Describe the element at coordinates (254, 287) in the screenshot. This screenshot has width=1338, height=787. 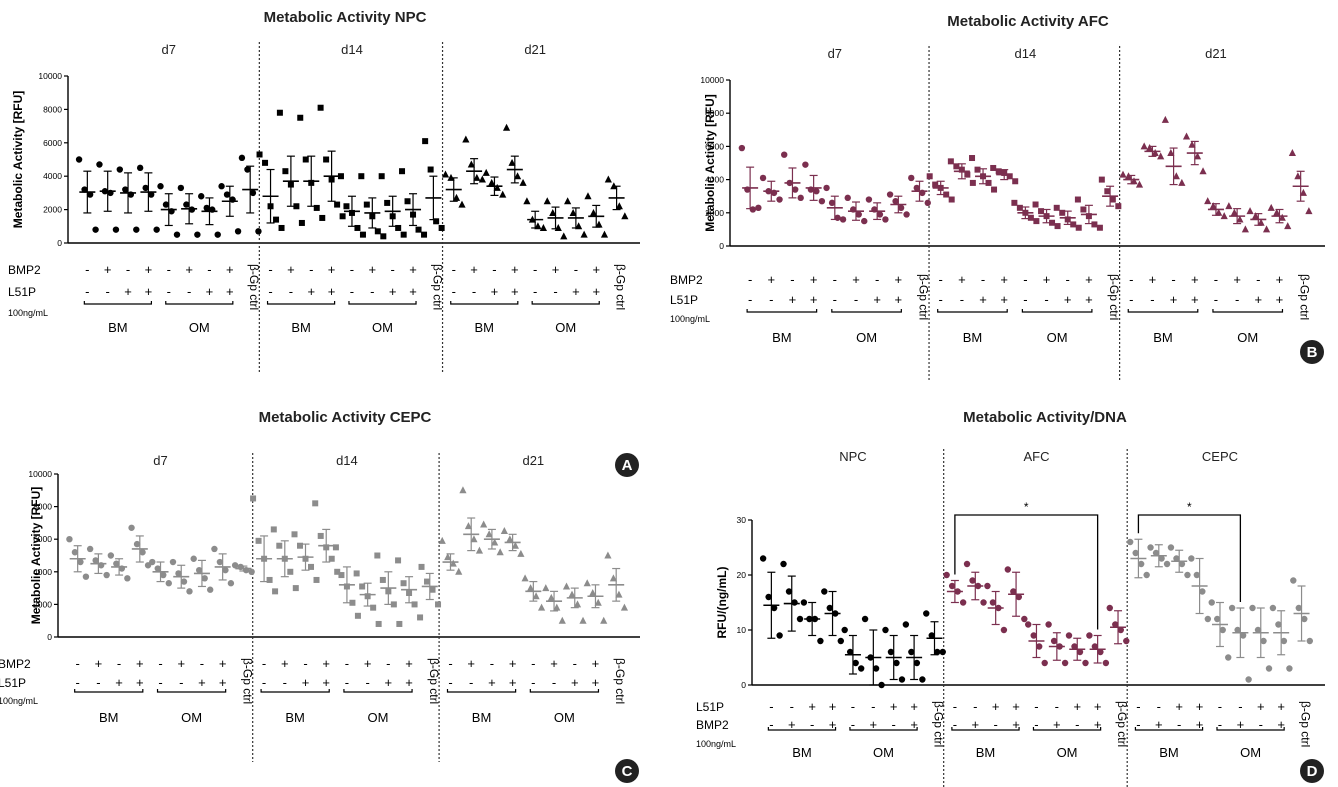
I see `control-label: β-Gp ctrl` at that location.